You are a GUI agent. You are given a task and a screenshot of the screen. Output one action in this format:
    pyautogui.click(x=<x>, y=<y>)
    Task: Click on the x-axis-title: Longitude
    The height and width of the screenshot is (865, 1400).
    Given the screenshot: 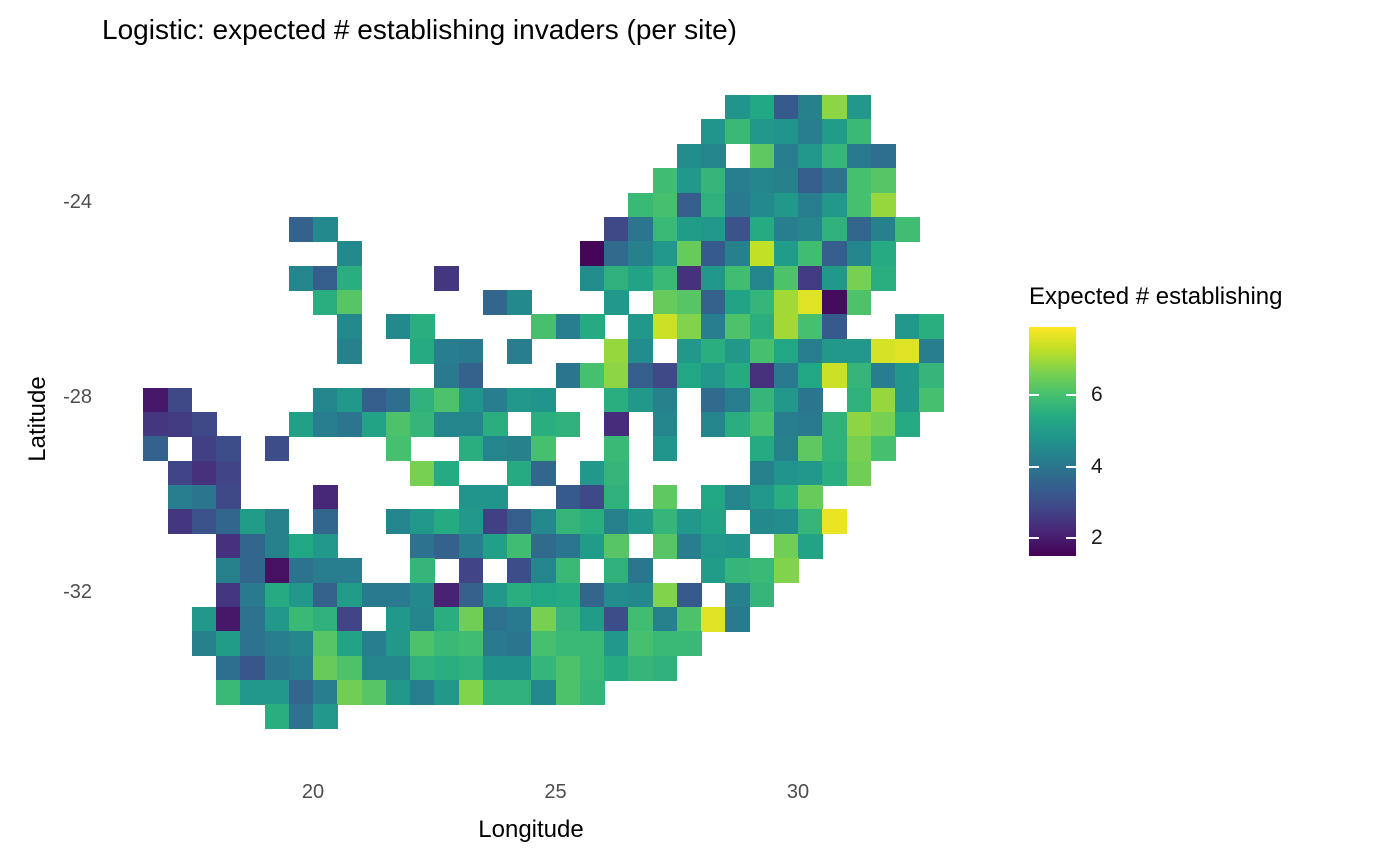 What is the action you would take?
    pyautogui.click(x=531, y=829)
    